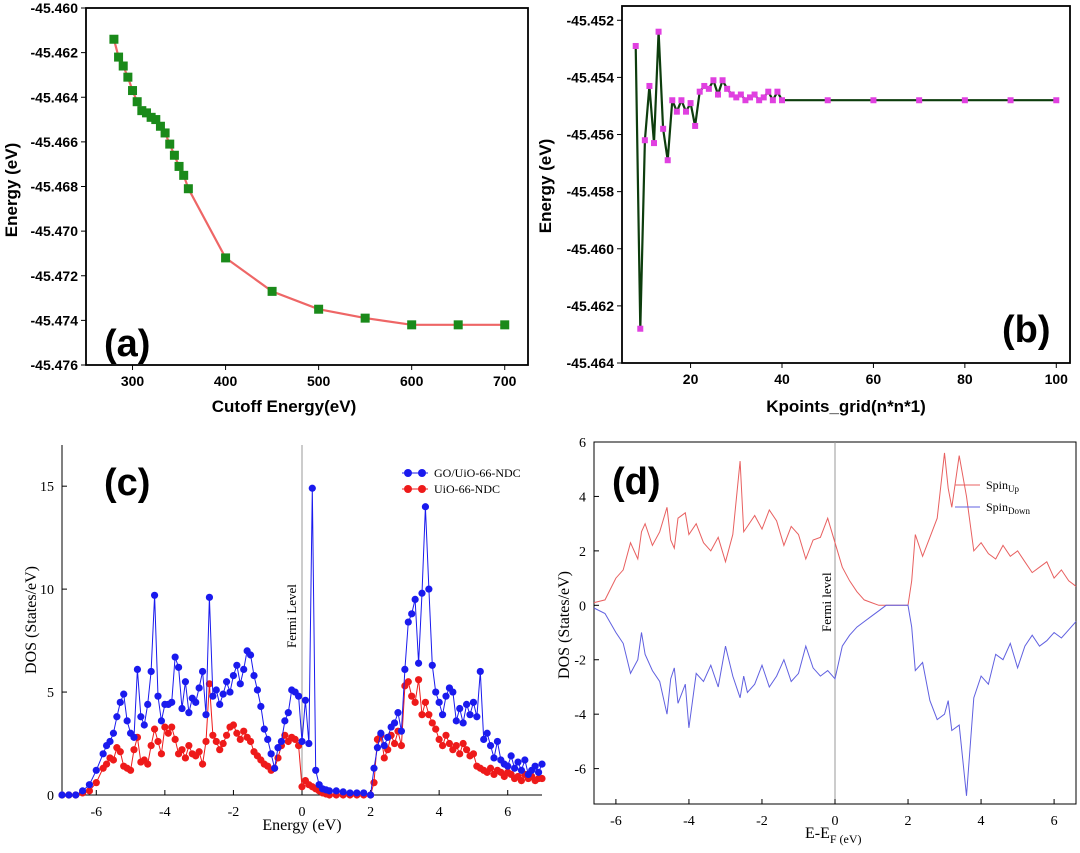 This screenshot has width=1080, height=853. I want to click on y-tick-label-b: -45.460, so click(591, 249).